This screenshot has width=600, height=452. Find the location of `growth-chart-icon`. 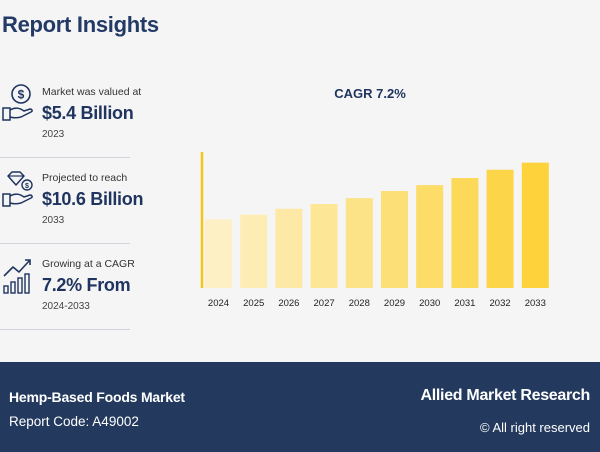

growth-chart-icon is located at coordinates (17, 276).